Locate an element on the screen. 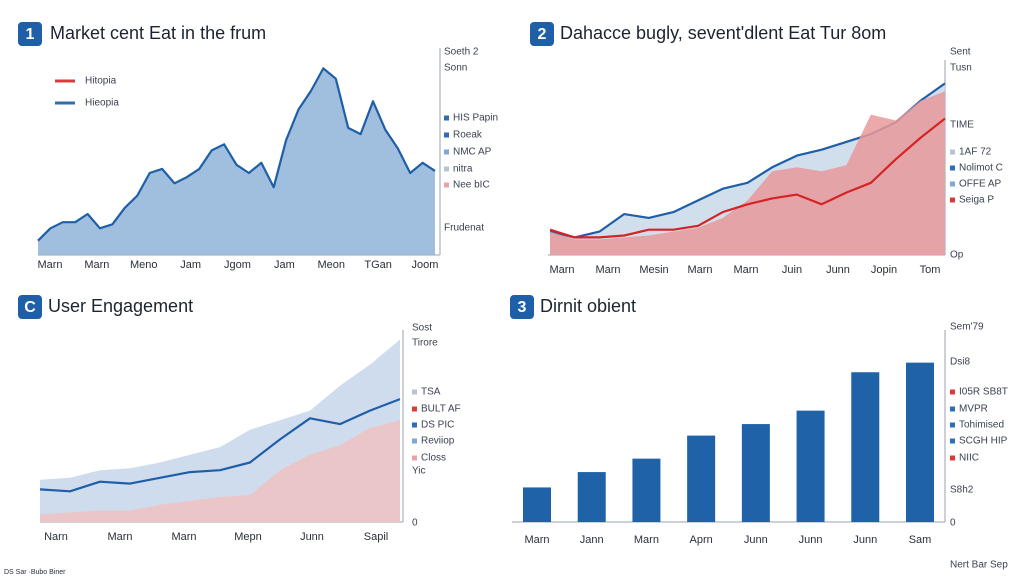 This screenshot has width=1024, height=576. side-label: 0 is located at coordinates (415, 523).